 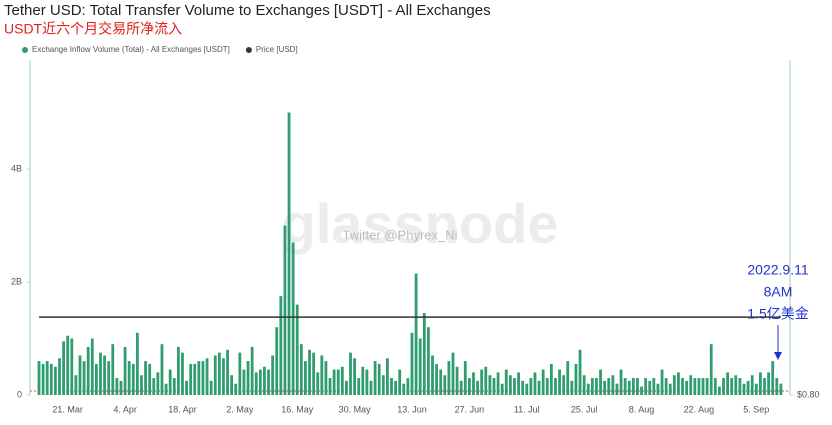 What do you see at coordinates (240, 409) in the screenshot?
I see `x-tick-label: 2. May` at bounding box center [240, 409].